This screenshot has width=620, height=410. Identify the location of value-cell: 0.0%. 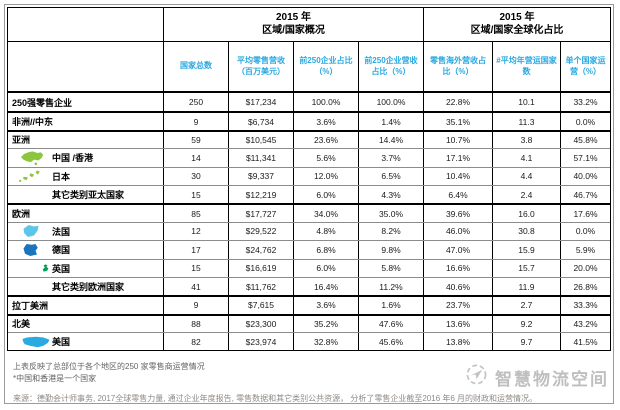
(585, 121).